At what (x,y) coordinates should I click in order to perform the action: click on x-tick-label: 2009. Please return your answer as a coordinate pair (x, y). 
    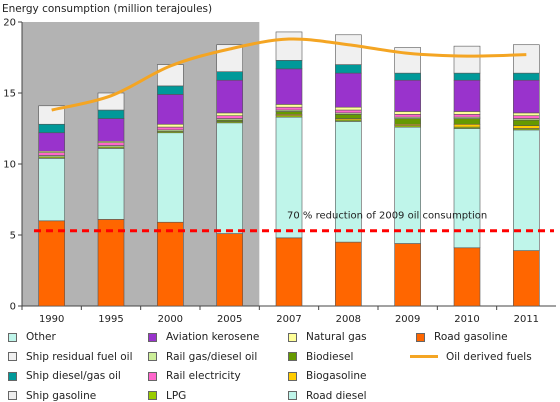
    Looking at the image, I should click on (407, 319).